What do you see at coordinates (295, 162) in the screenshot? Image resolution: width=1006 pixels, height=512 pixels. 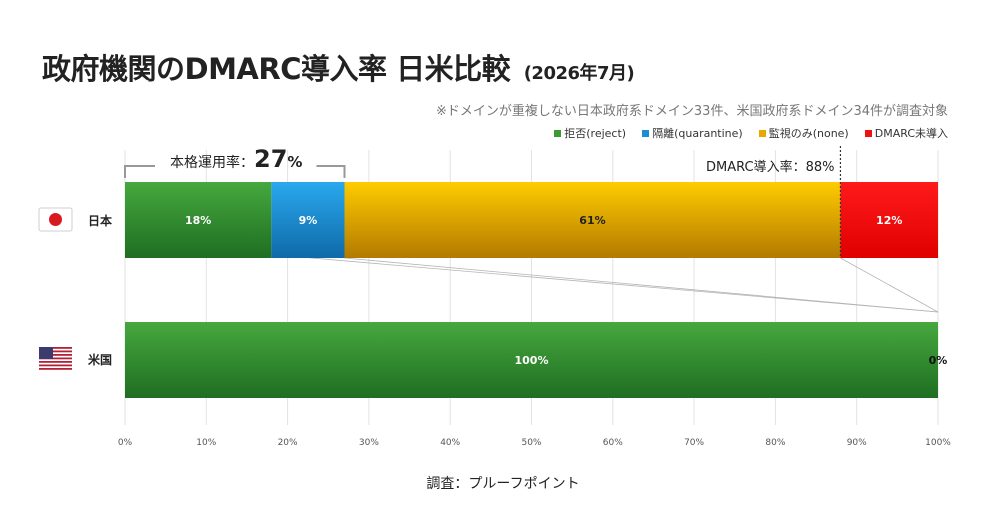 I see `core-rate-unit: %` at bounding box center [295, 162].